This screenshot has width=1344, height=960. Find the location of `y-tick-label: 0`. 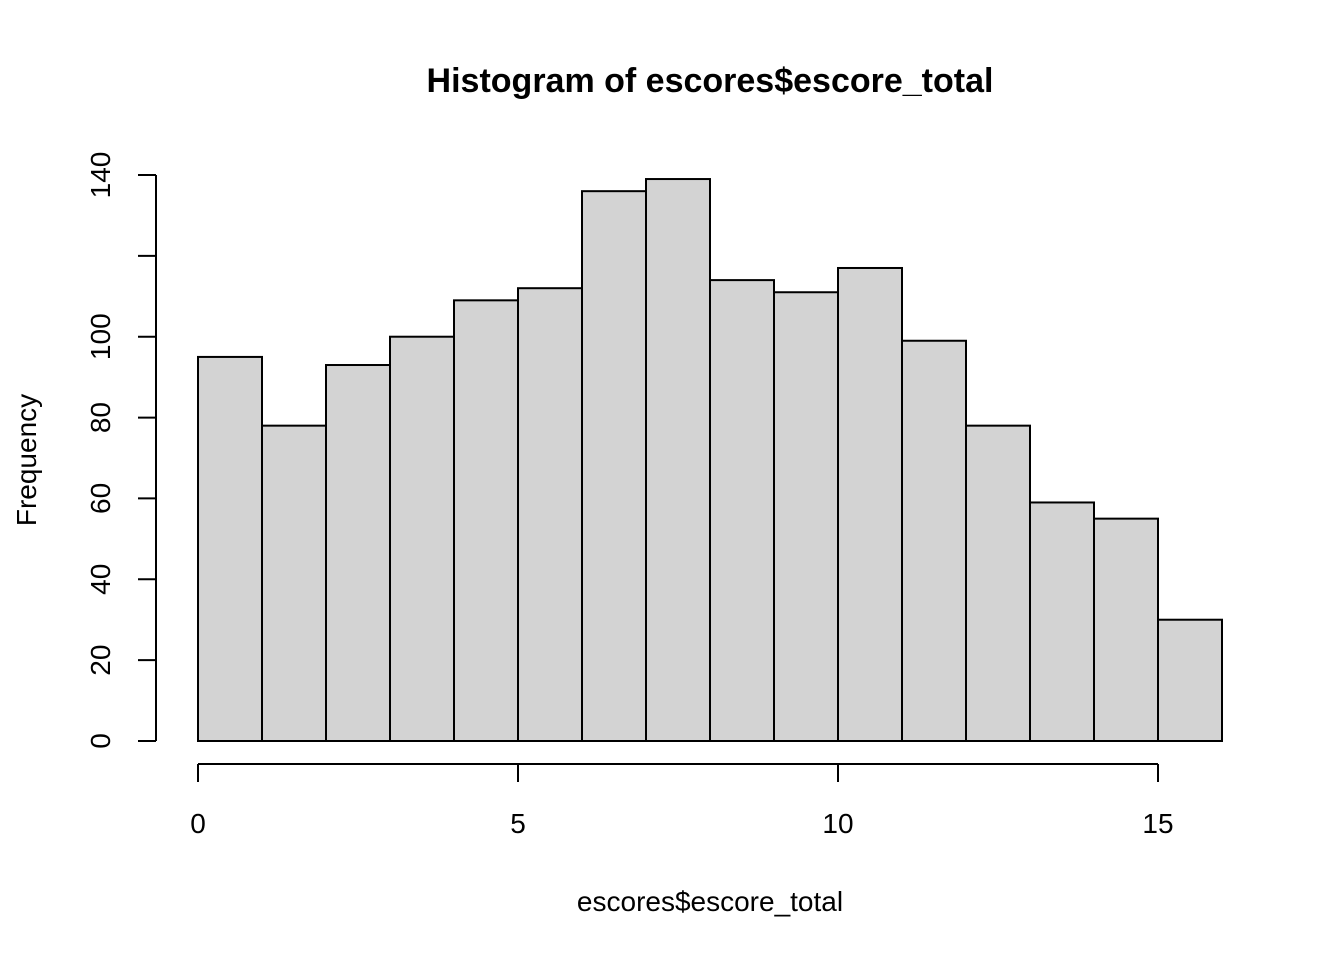

y-tick-label: 0 is located at coordinates (100, 741).